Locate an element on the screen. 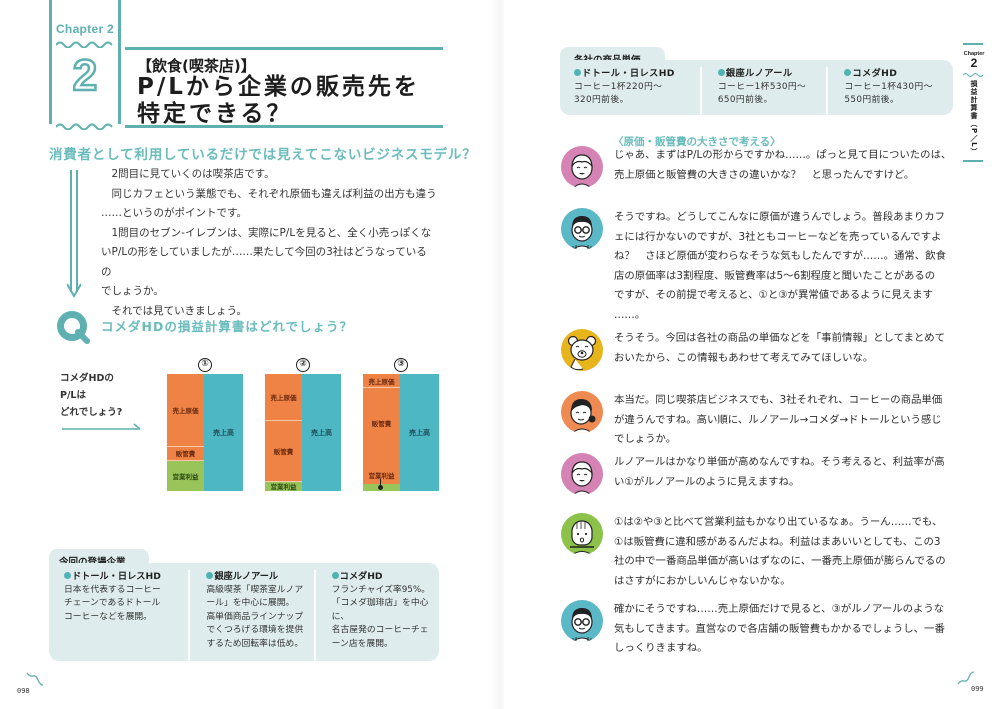  pl-chart-1: ① 売上原価 販管費 営業利益 売上高 is located at coordinates (205, 423).